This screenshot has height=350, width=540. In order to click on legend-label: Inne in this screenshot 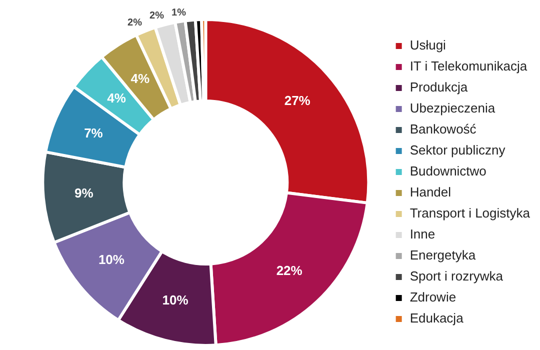, I will do `click(423, 234)`.